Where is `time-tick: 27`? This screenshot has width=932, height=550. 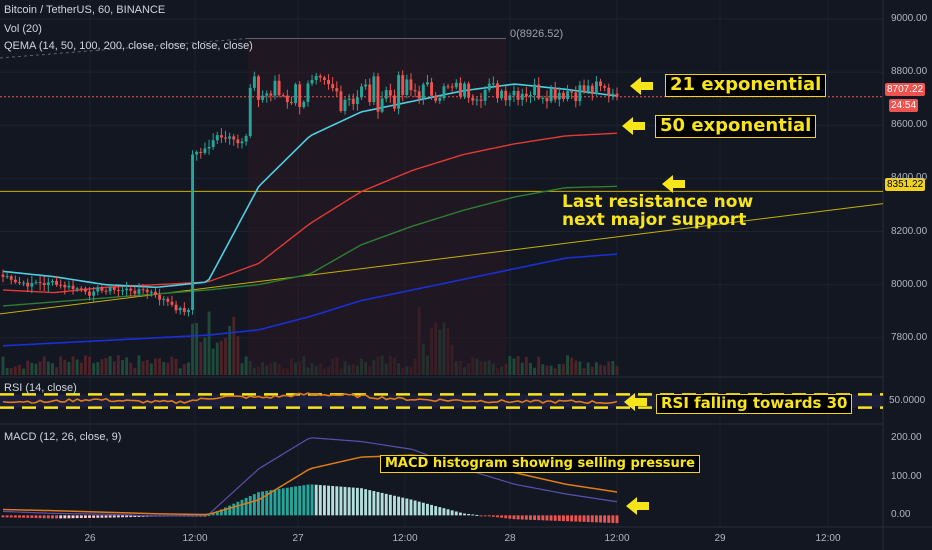
time-tick: 27 is located at coordinates (298, 538).